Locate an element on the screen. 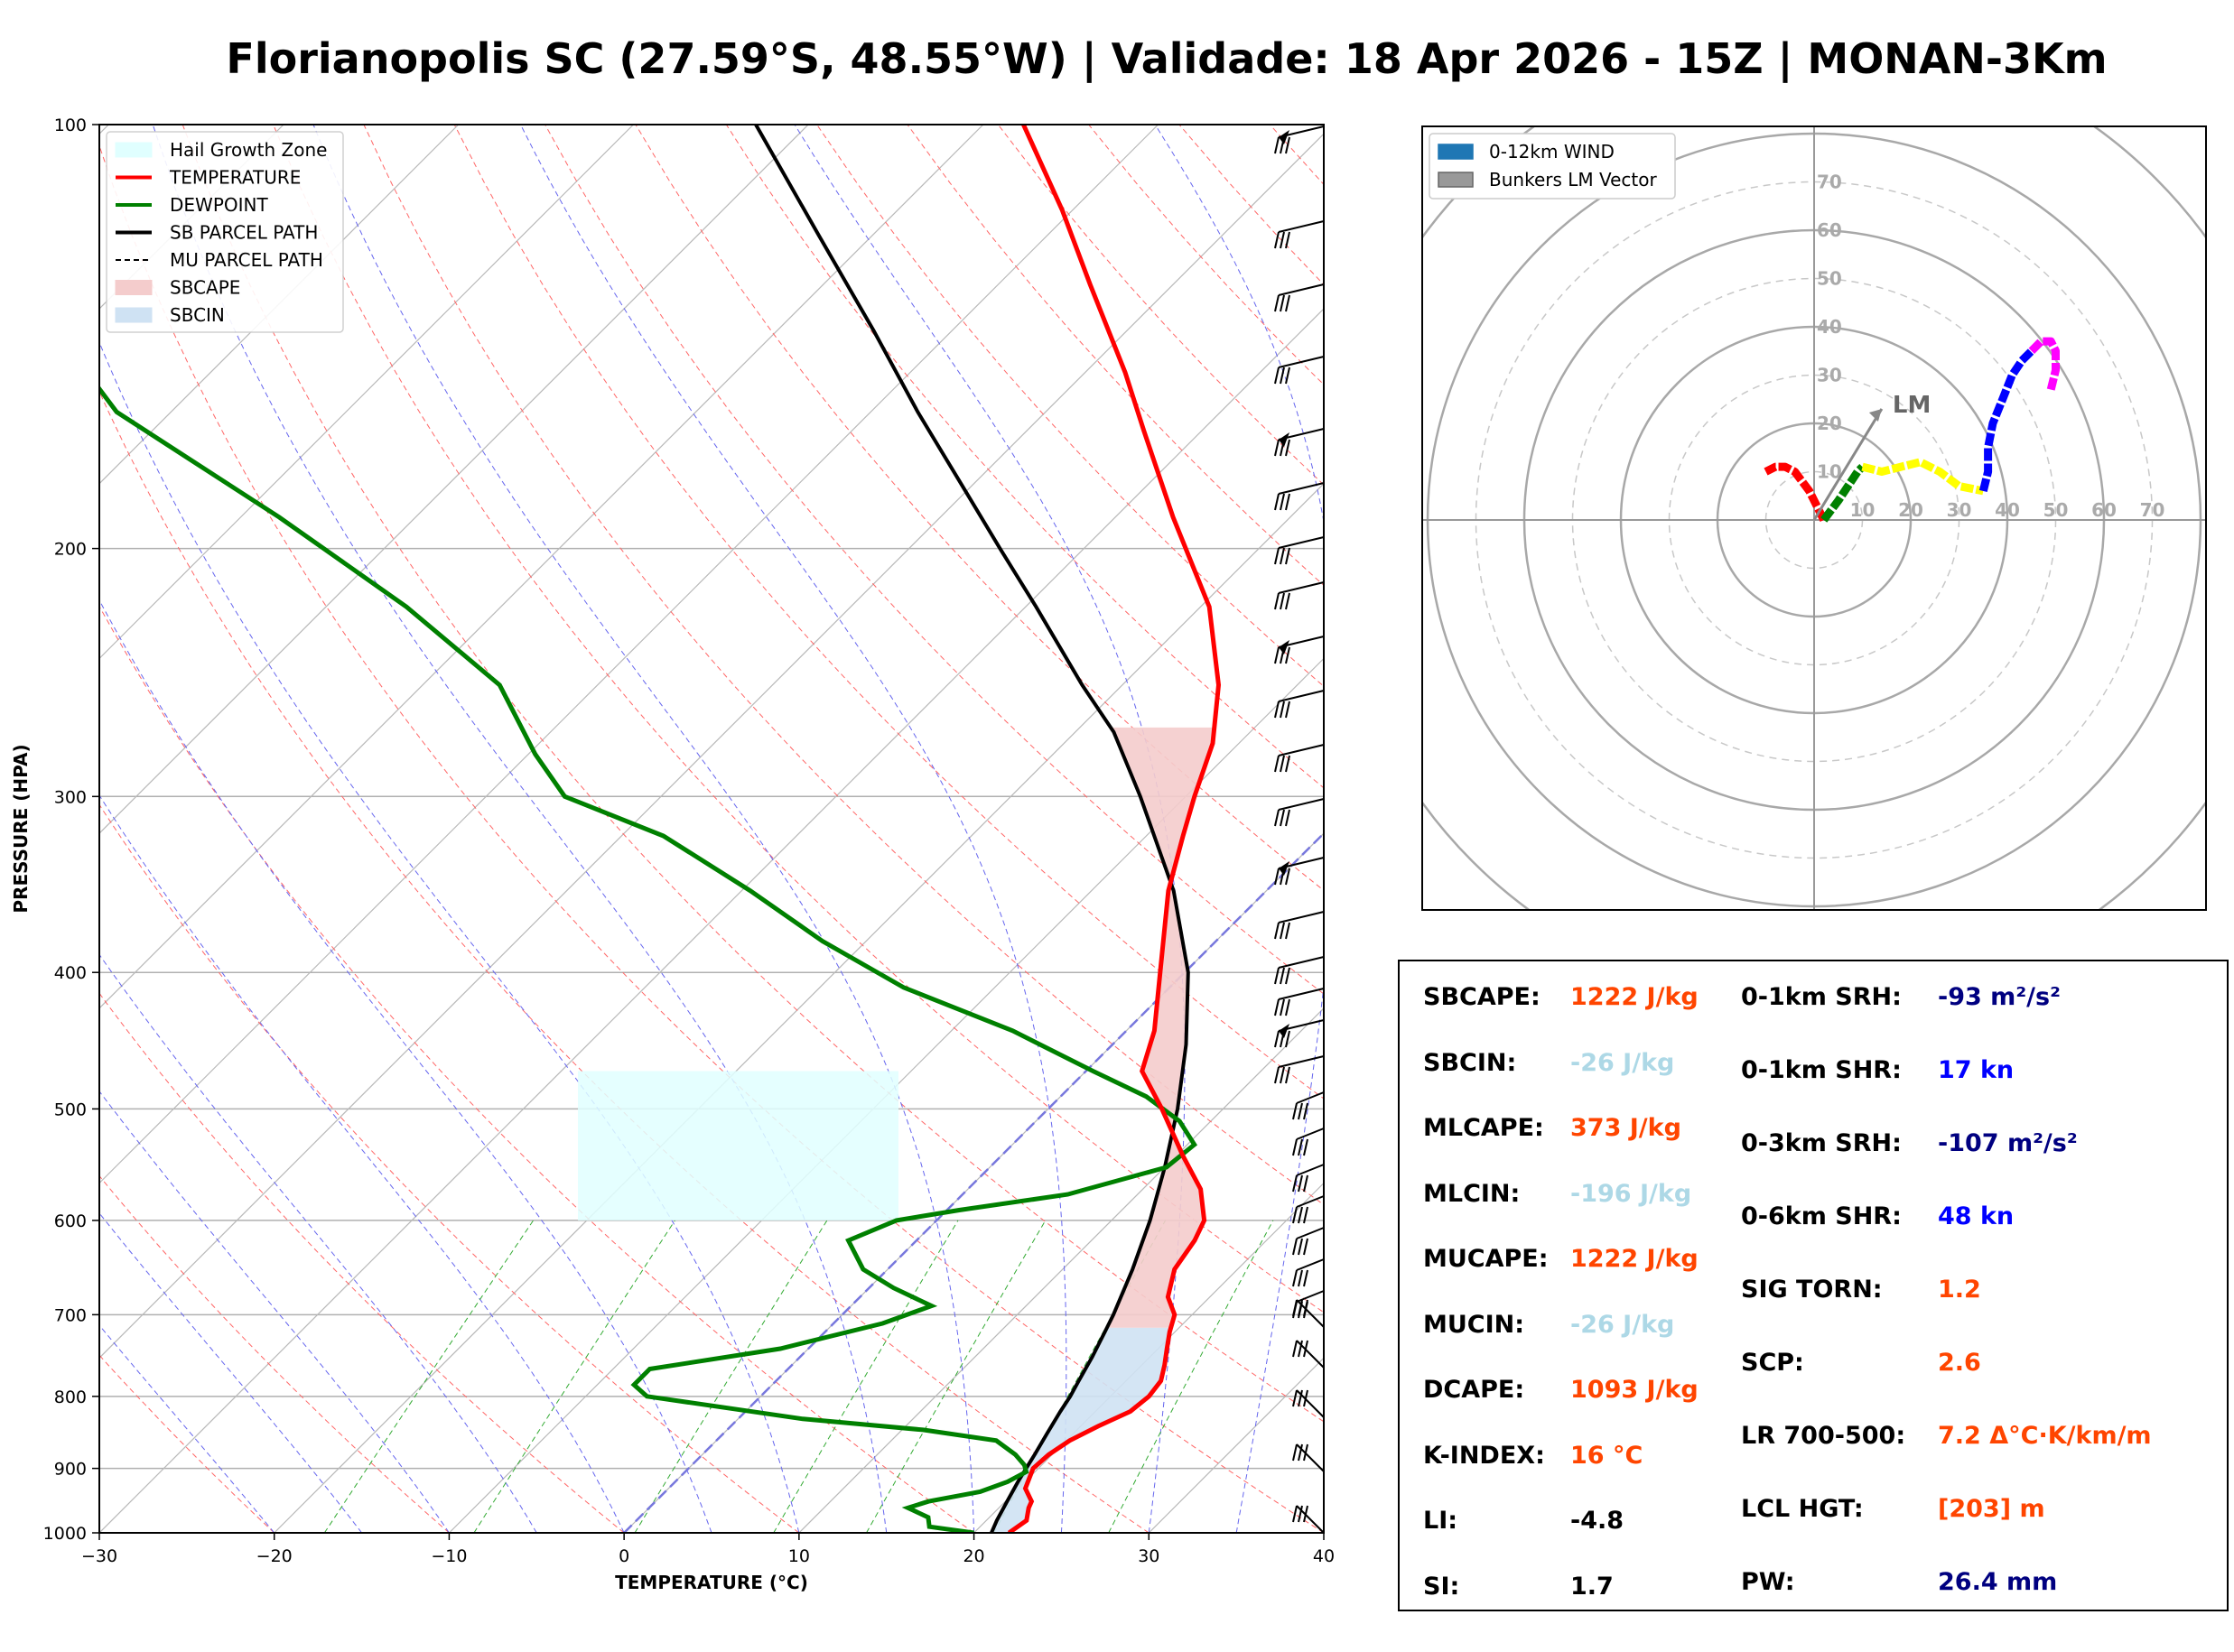 The image size is (2234, 1652). param-label: MLCAPE: is located at coordinates (1483, 1128).